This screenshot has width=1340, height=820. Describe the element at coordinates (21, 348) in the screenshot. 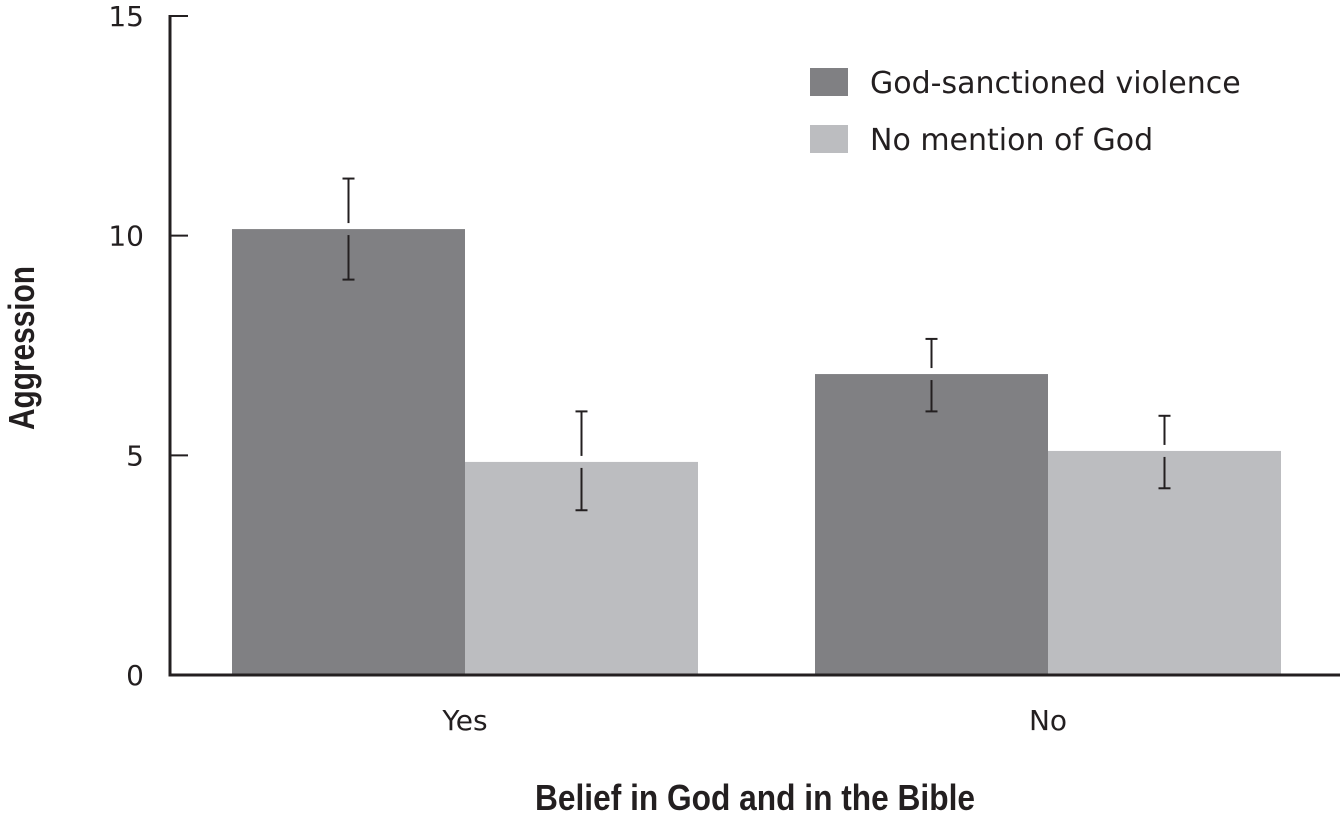

I see `y-axis-title: Aggression` at that location.